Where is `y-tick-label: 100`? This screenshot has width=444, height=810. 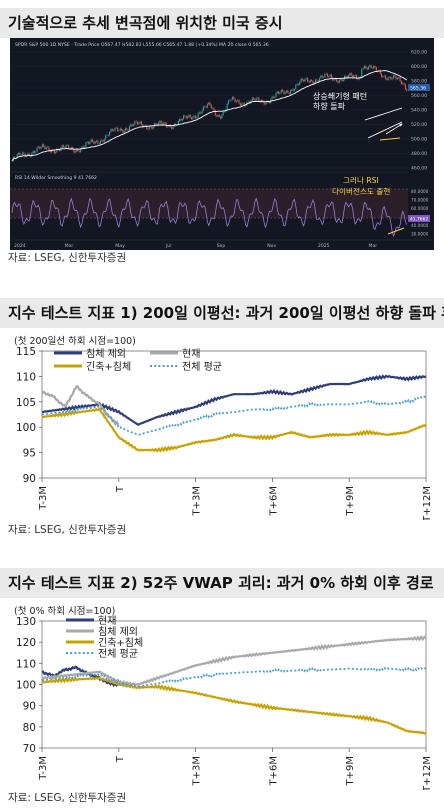
y-tick-label: 100 is located at coordinates (26, 428).